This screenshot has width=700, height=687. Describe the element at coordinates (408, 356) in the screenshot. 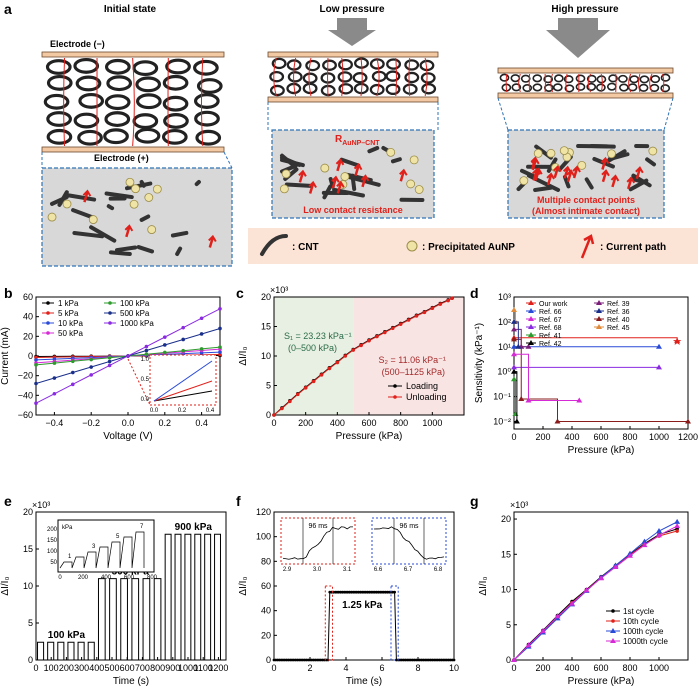

I see `region-shade` at that location.